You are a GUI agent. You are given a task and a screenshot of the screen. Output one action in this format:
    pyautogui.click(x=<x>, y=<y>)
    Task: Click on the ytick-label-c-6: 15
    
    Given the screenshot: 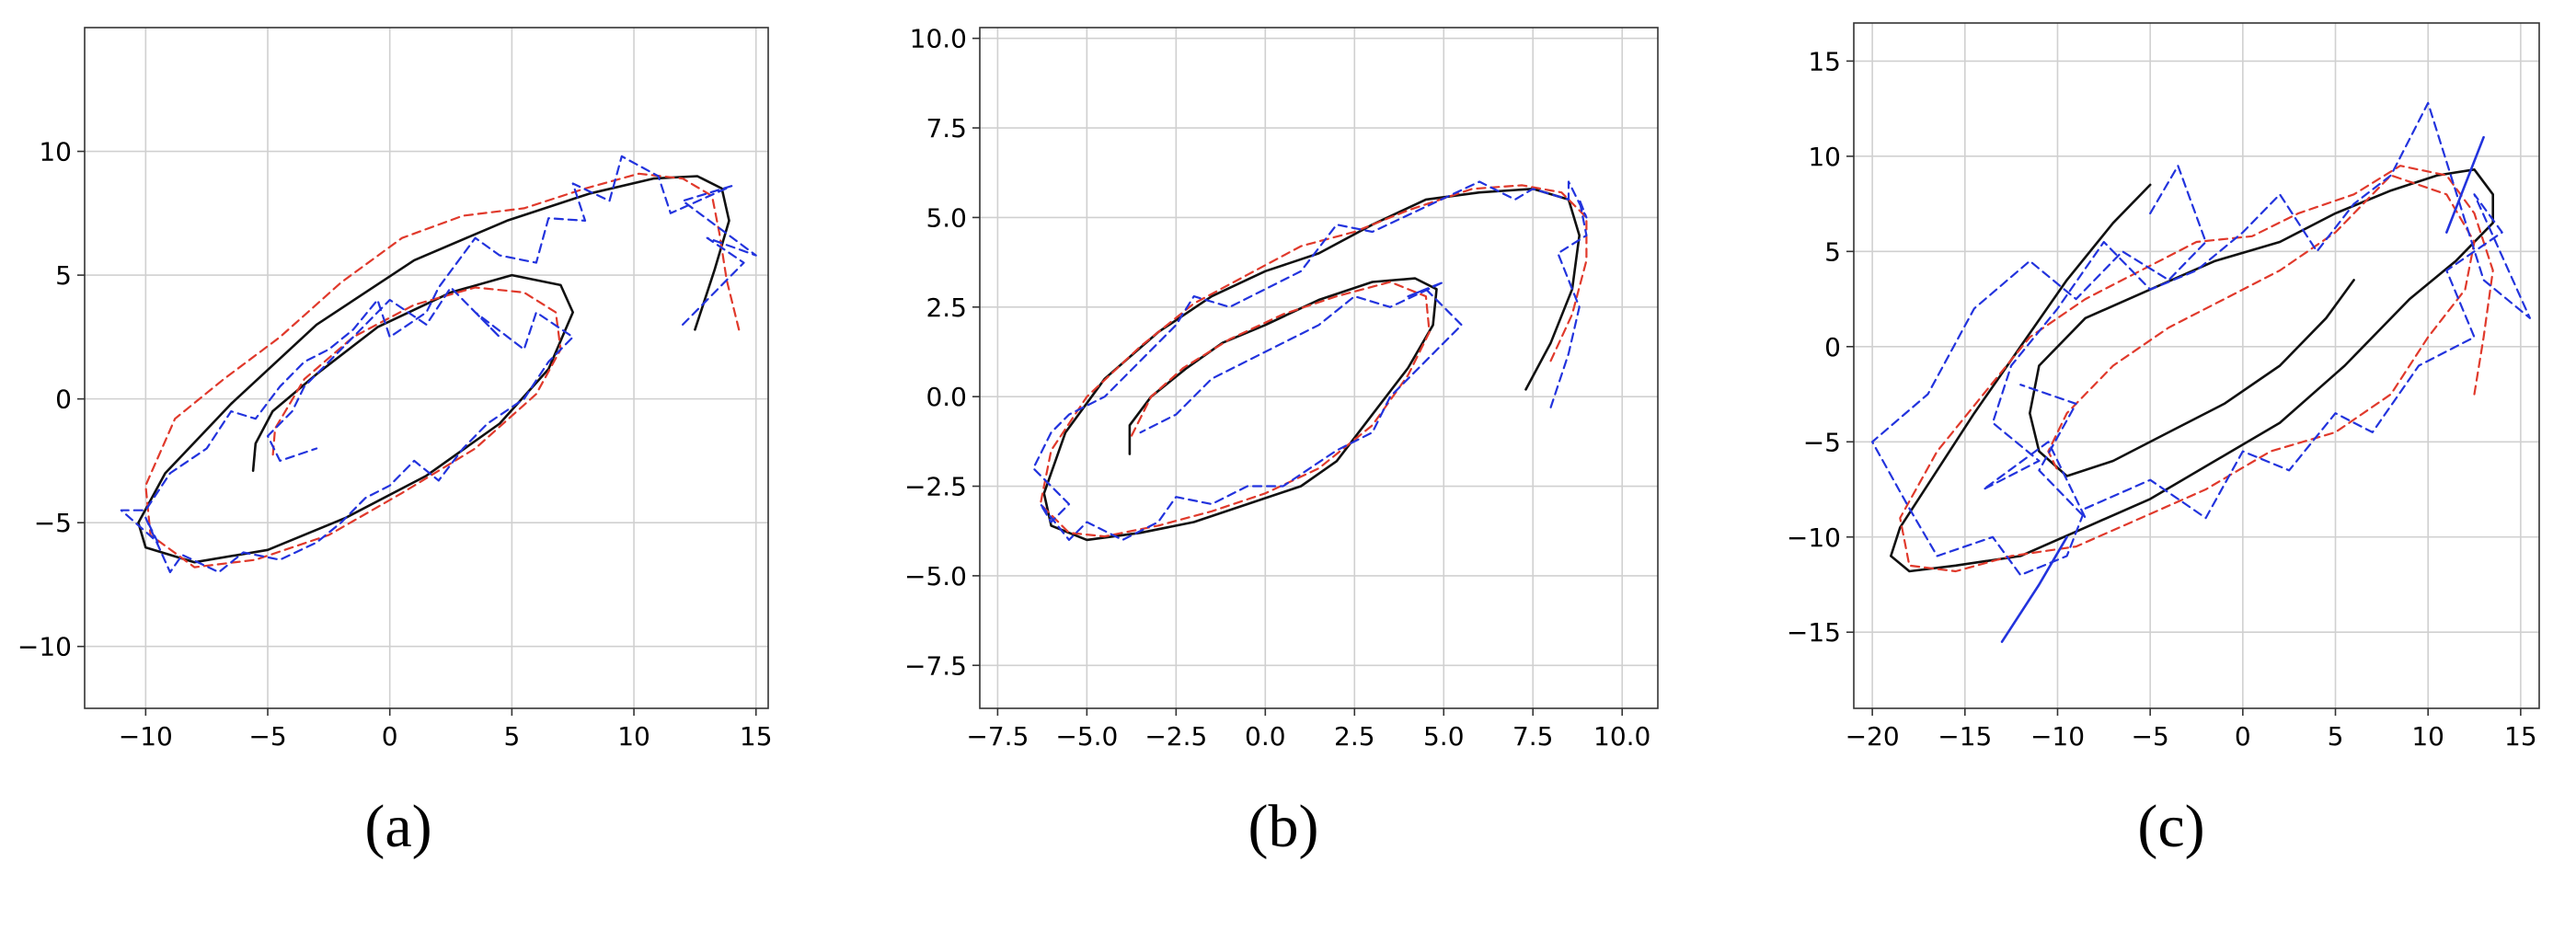 What is the action you would take?
    pyautogui.click(x=1824, y=61)
    